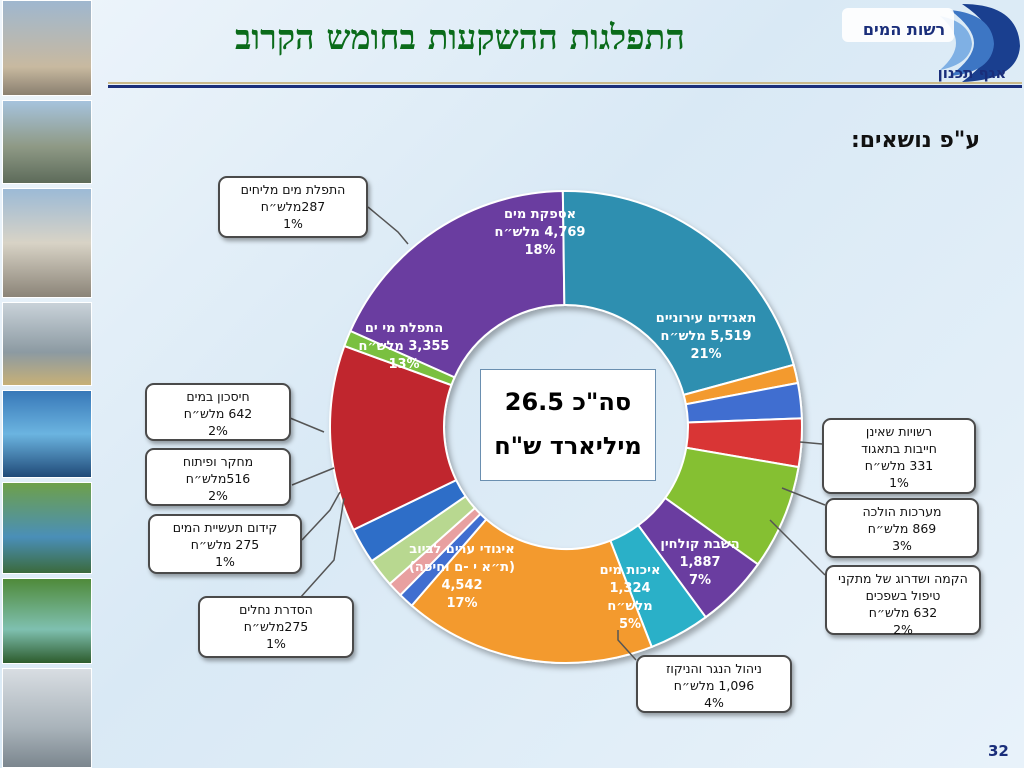  Describe the element at coordinates (627, 645) in the screenshot. I see `leader-runoff` at that location.